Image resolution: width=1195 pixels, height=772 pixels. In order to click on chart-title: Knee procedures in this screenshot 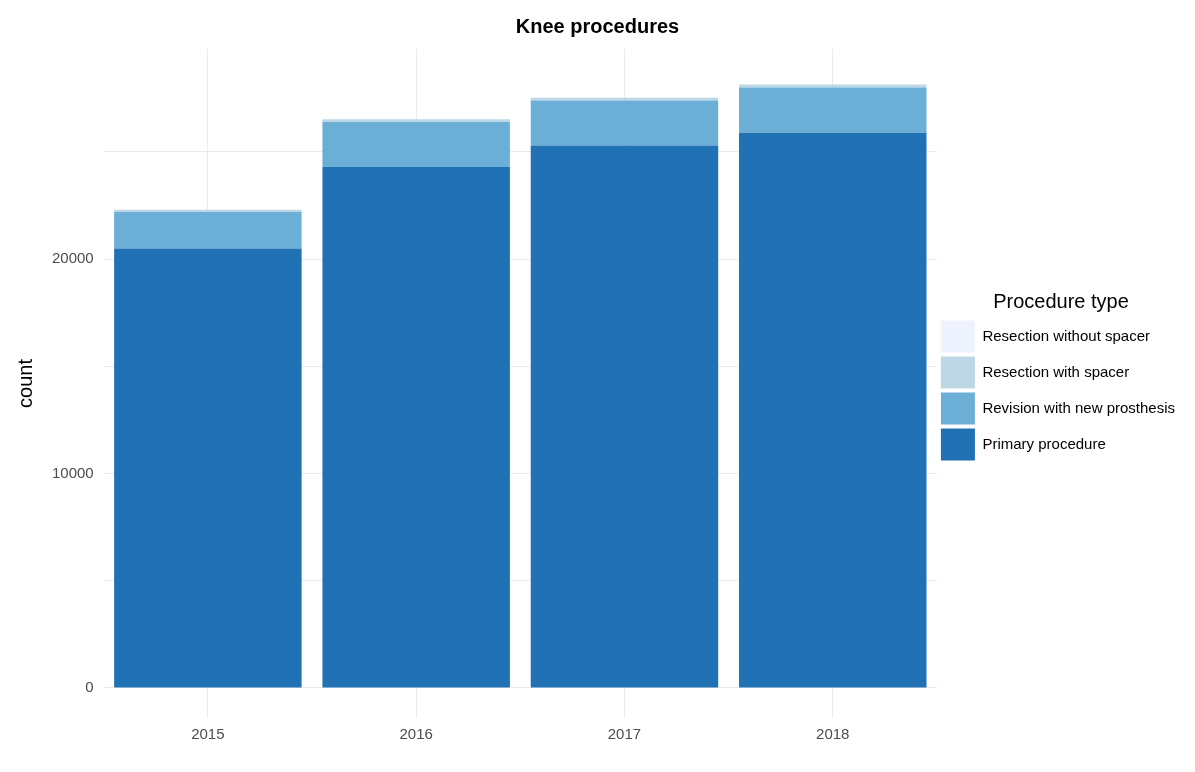, I will do `click(597, 25)`.